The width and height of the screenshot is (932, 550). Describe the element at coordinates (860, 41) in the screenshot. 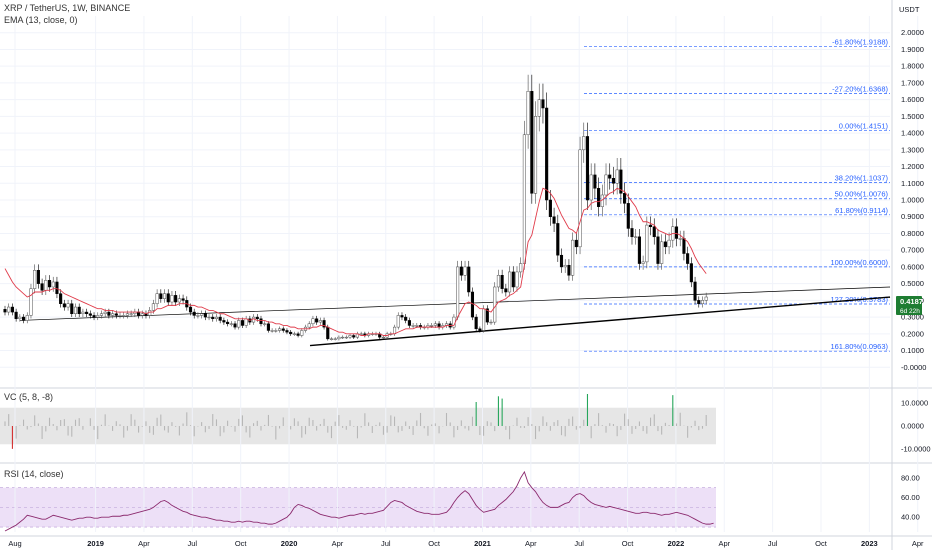

I see `fib-level-label: -61.80%(1.9188)` at that location.